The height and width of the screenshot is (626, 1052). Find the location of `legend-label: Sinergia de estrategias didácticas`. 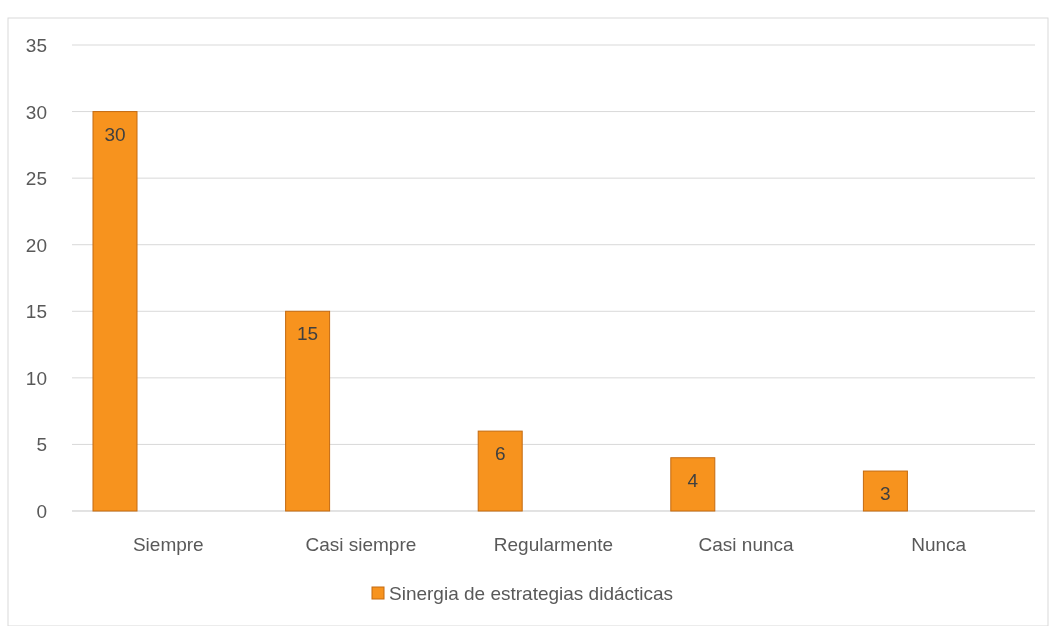

legend-label: Sinergia de estrategias didácticas is located at coordinates (531, 593).